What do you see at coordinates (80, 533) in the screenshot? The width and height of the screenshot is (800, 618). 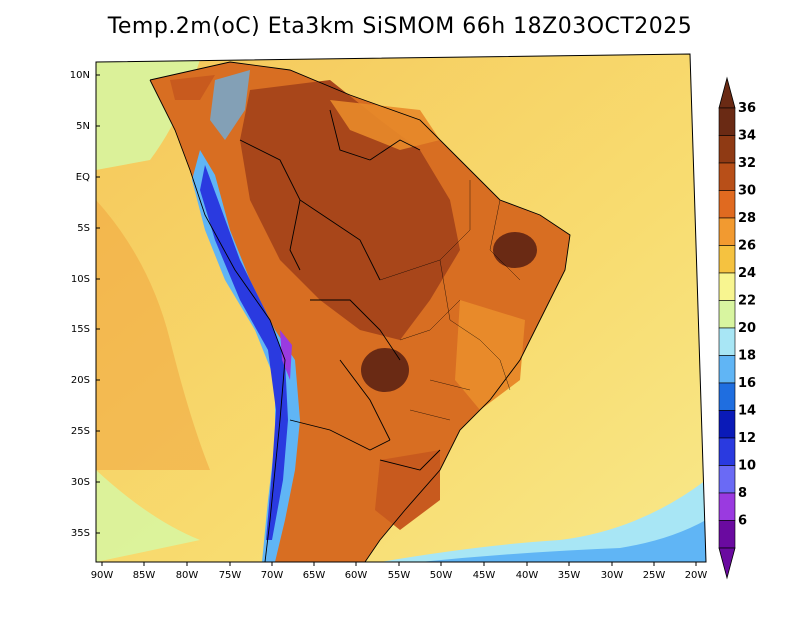 I see `lat-label: 35S` at bounding box center [80, 533].